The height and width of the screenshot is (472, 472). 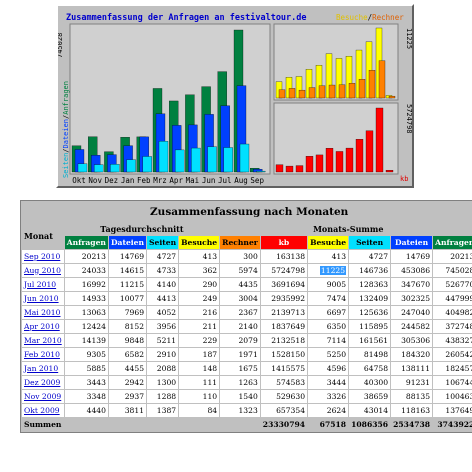 I want to click on month-link-text: Mar 2010, so click(x=43, y=340).